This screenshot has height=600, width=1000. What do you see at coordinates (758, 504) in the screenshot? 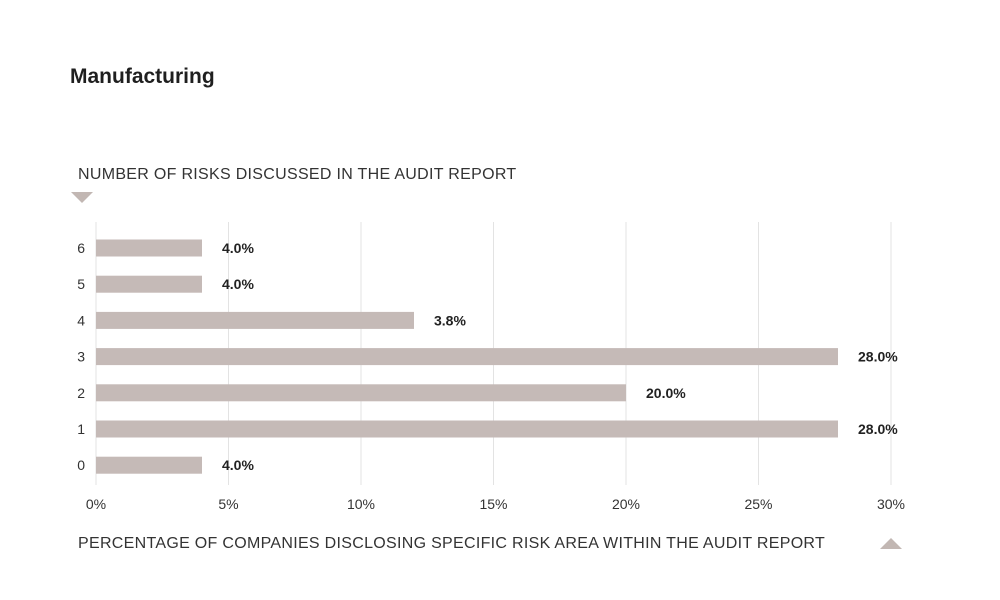
I see `x-tick-label: 25%` at bounding box center [758, 504].